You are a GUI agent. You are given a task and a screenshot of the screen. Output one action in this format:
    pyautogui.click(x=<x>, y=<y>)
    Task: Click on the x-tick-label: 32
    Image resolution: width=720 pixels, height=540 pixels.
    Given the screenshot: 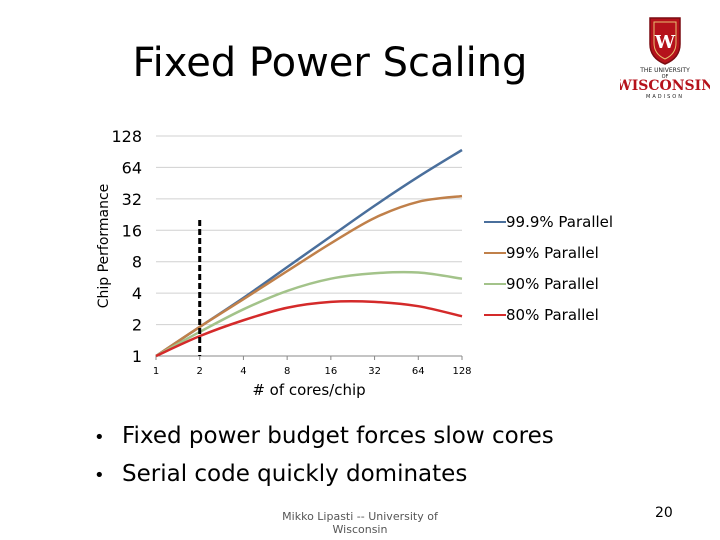 What is the action you would take?
    pyautogui.click(x=374, y=371)
    